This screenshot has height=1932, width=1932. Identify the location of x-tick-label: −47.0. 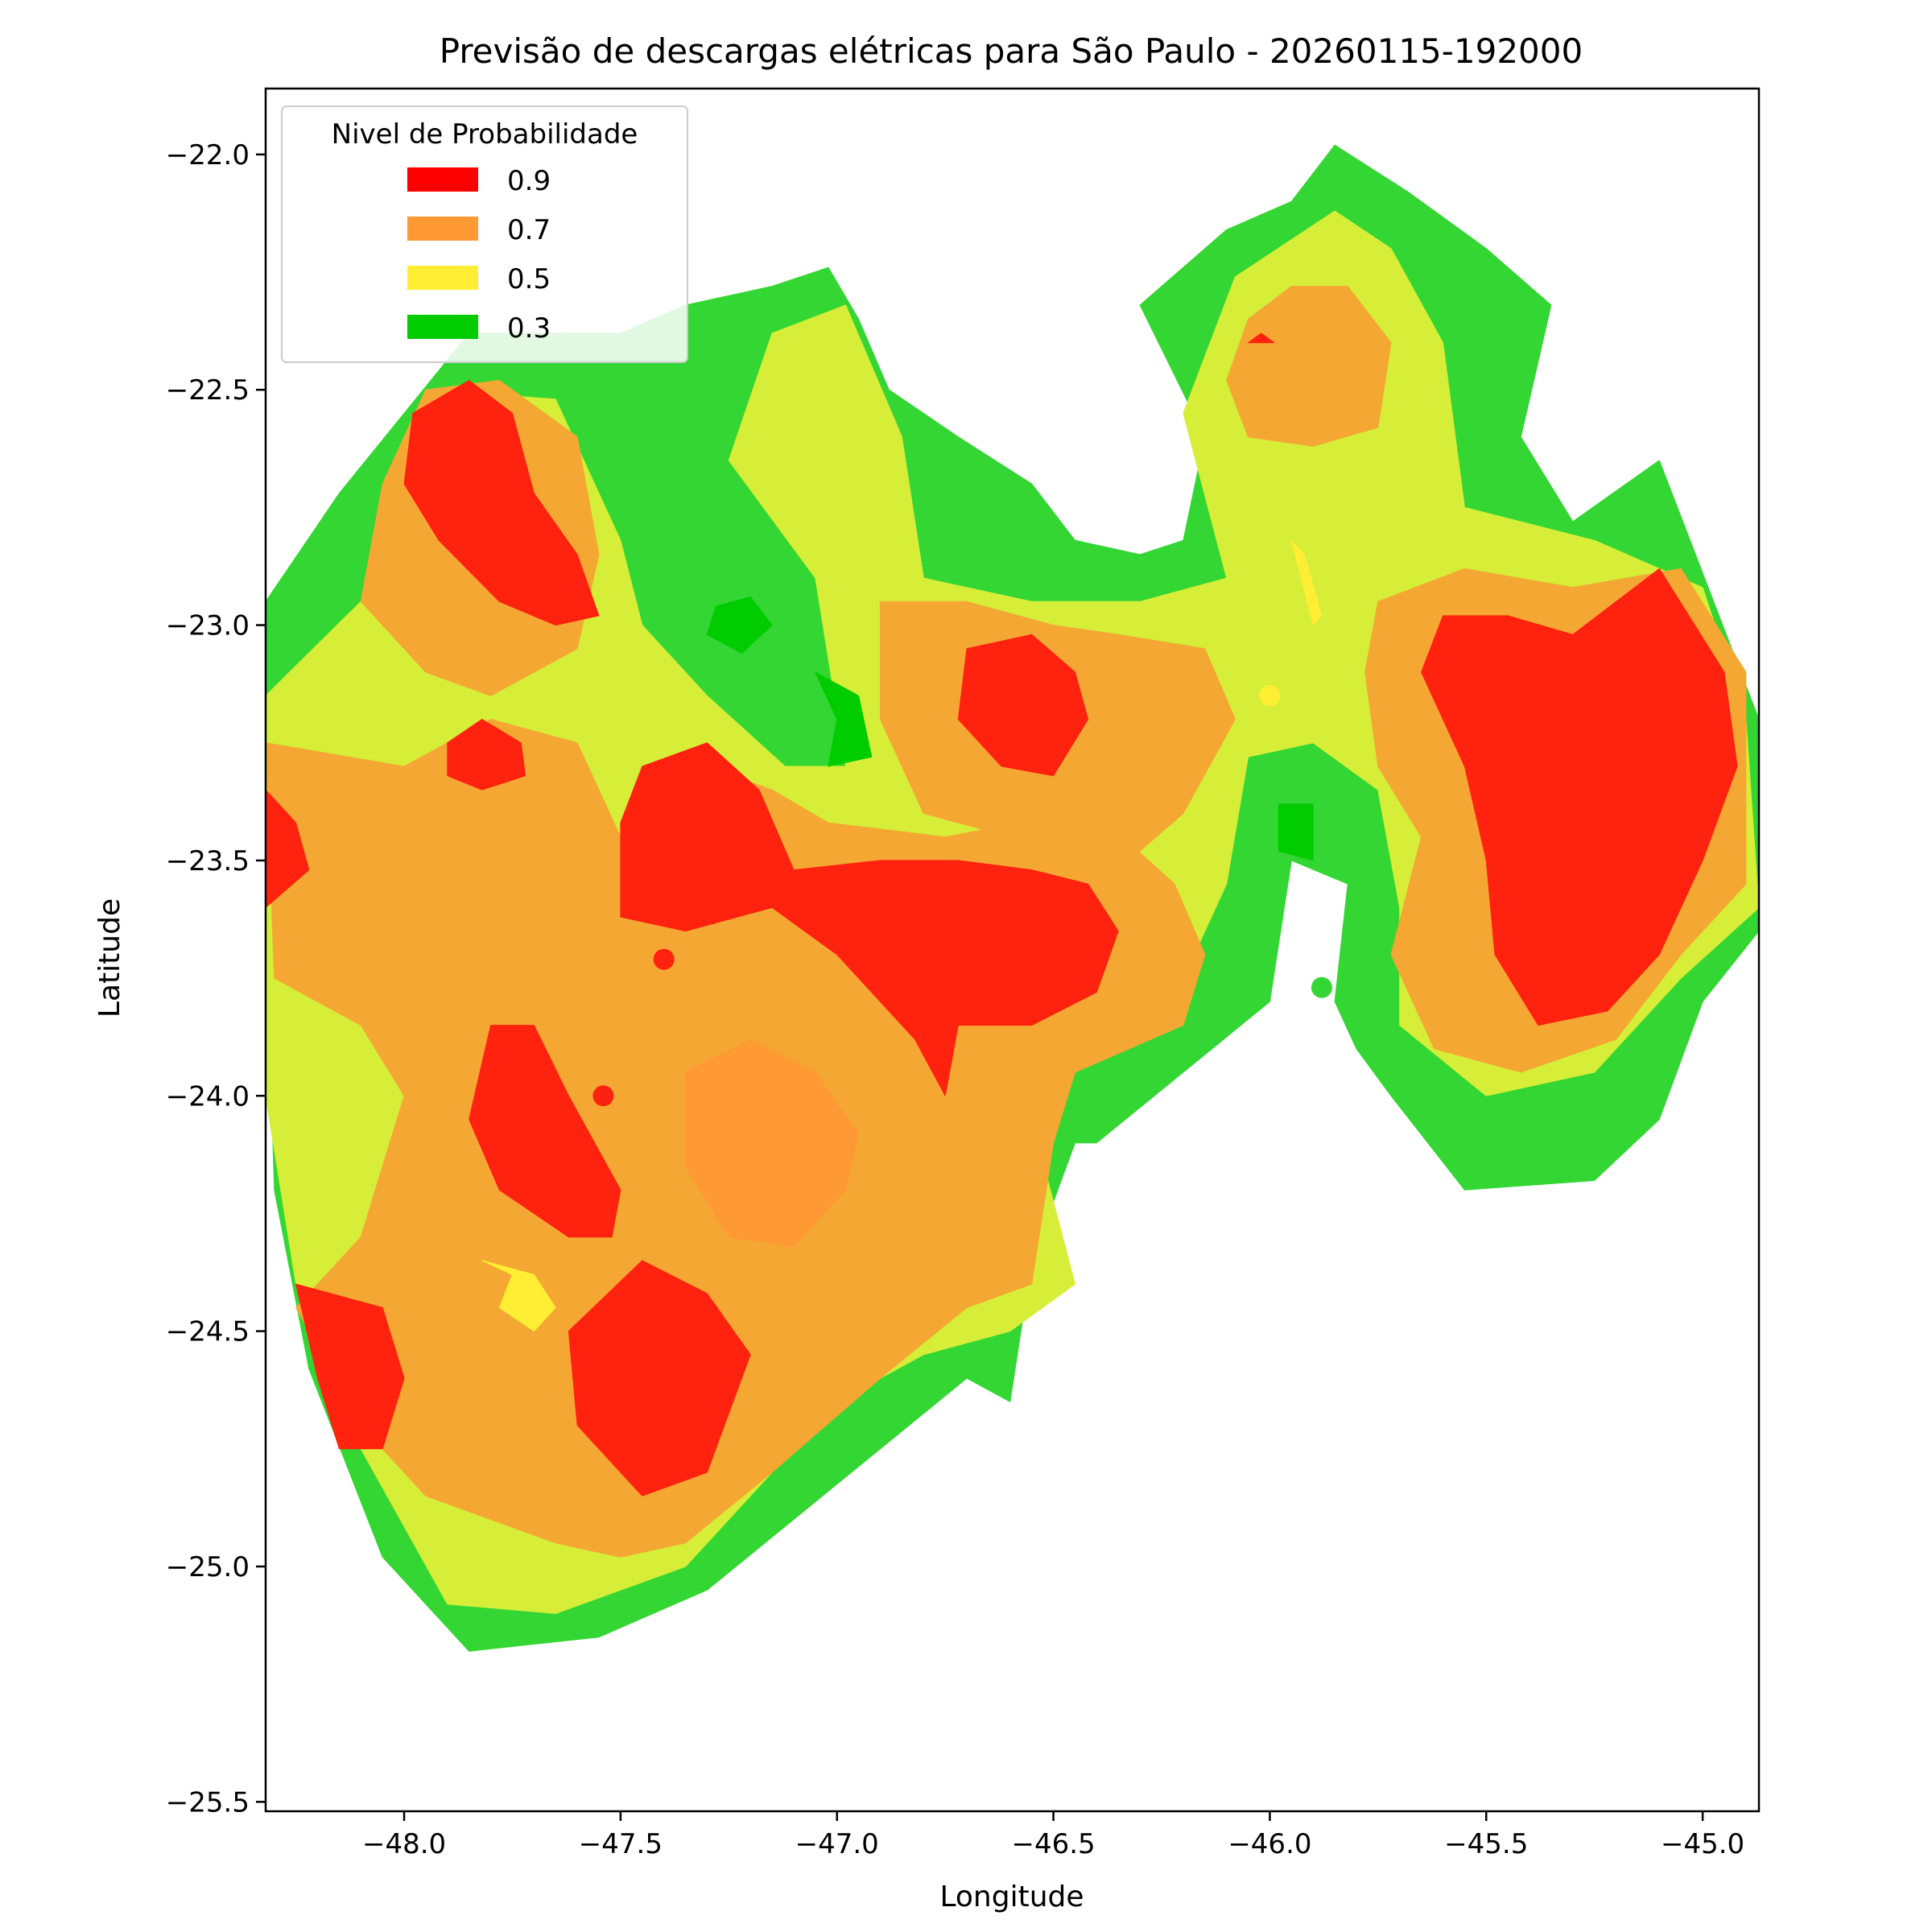
(837, 1844).